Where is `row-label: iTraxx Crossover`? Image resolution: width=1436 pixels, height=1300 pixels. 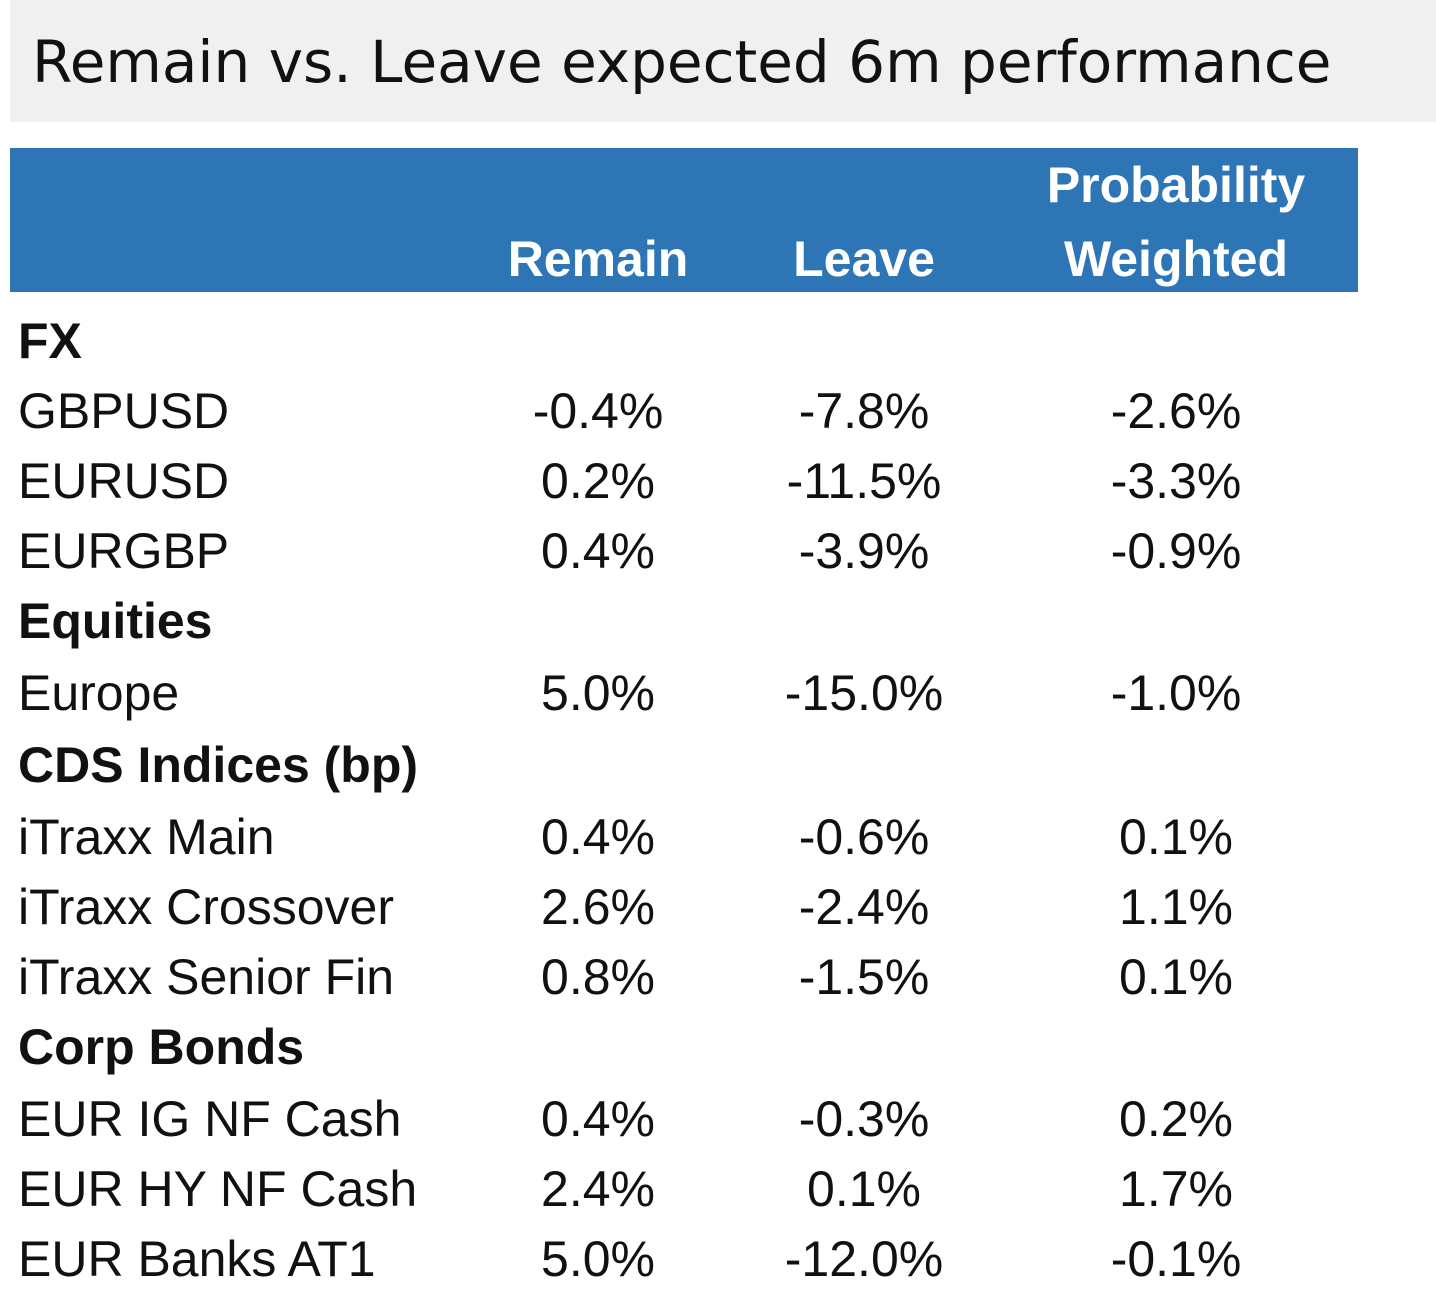
row-label: iTraxx Crossover is located at coordinates (206, 907).